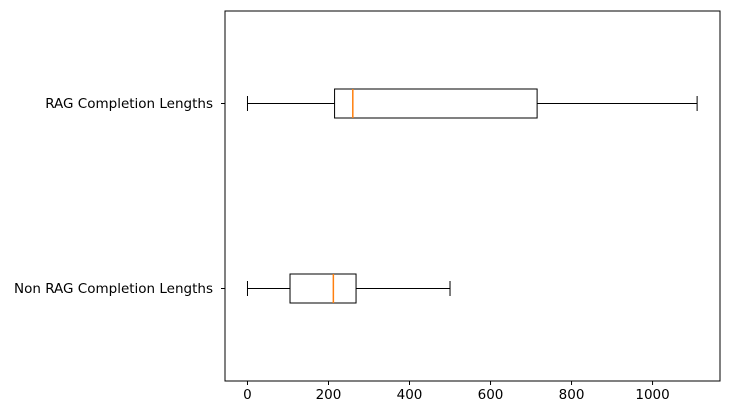 This screenshot has height=413, width=730. What do you see at coordinates (329, 395) in the screenshot?
I see `x-axis-tick-label: 200` at bounding box center [329, 395].